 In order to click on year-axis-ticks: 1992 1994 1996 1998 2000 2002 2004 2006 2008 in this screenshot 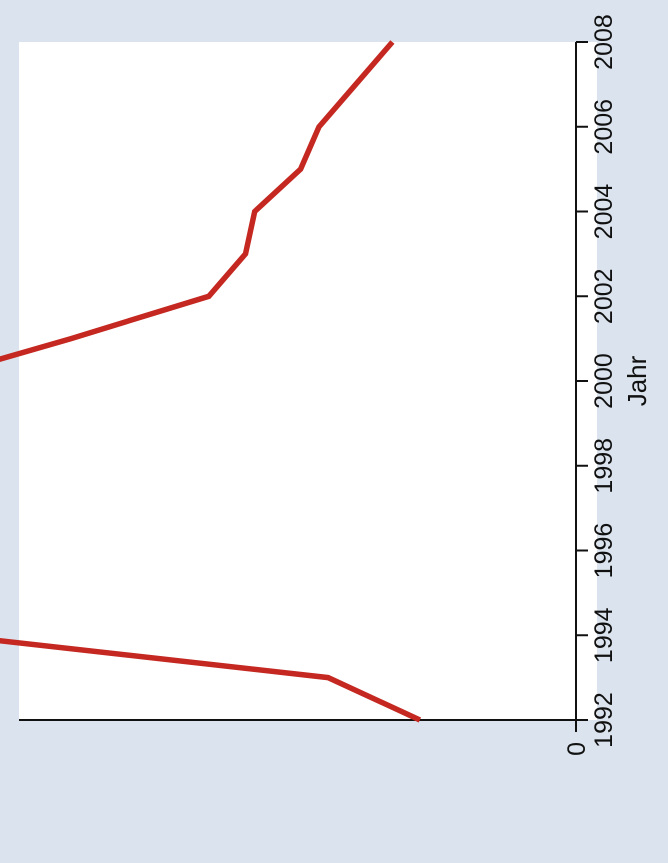, I will do `click(597, 381)`.